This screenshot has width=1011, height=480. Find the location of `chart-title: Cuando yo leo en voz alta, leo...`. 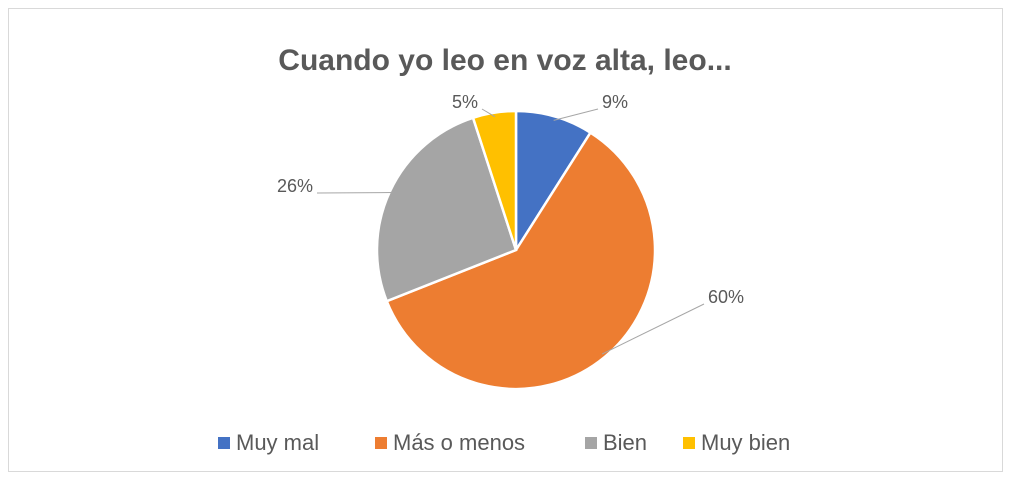

chart-title: Cuando yo leo en voz alta, leo... is located at coordinates (504, 60).